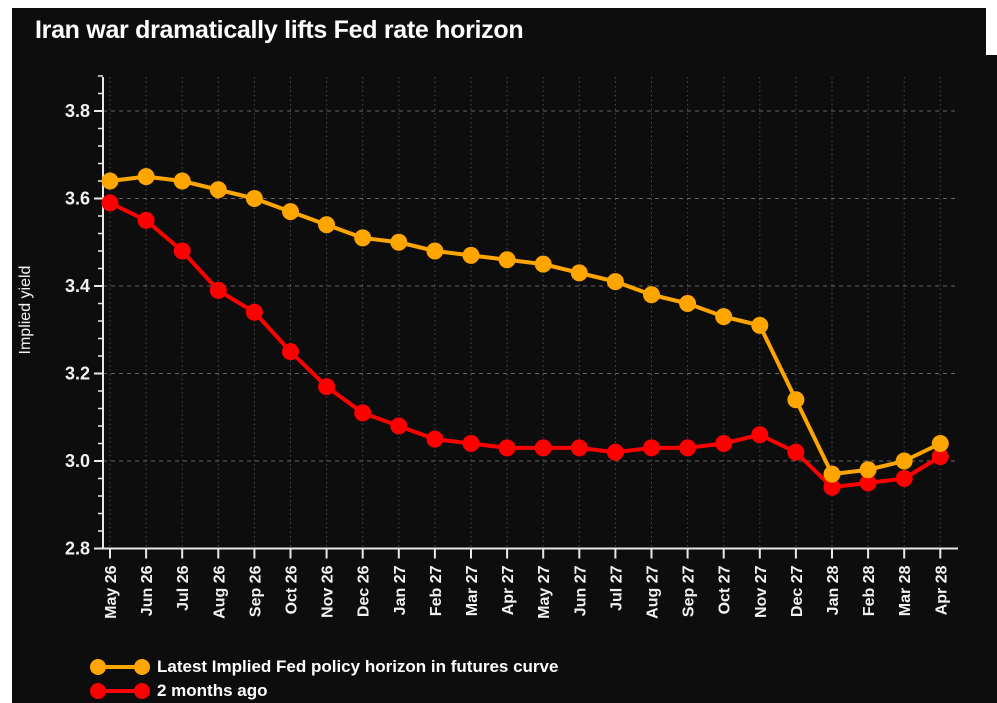 The width and height of the screenshot is (997, 703). Describe the element at coordinates (653, 591) in the screenshot. I see `x-tick-label: Aug 27` at that location.